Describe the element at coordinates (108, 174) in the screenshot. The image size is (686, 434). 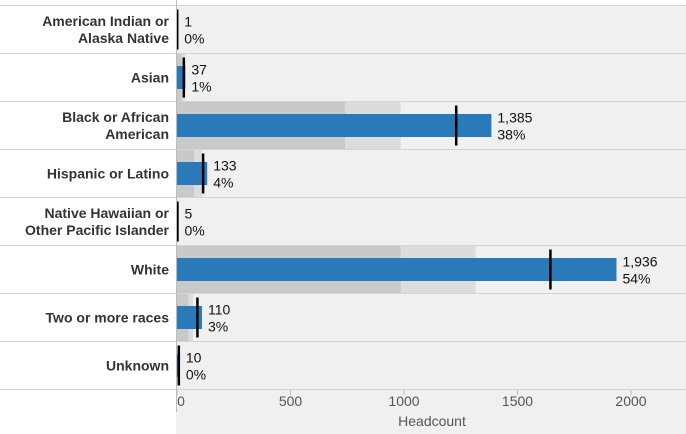
I see `category-label: Hispanic or Latino` at that location.